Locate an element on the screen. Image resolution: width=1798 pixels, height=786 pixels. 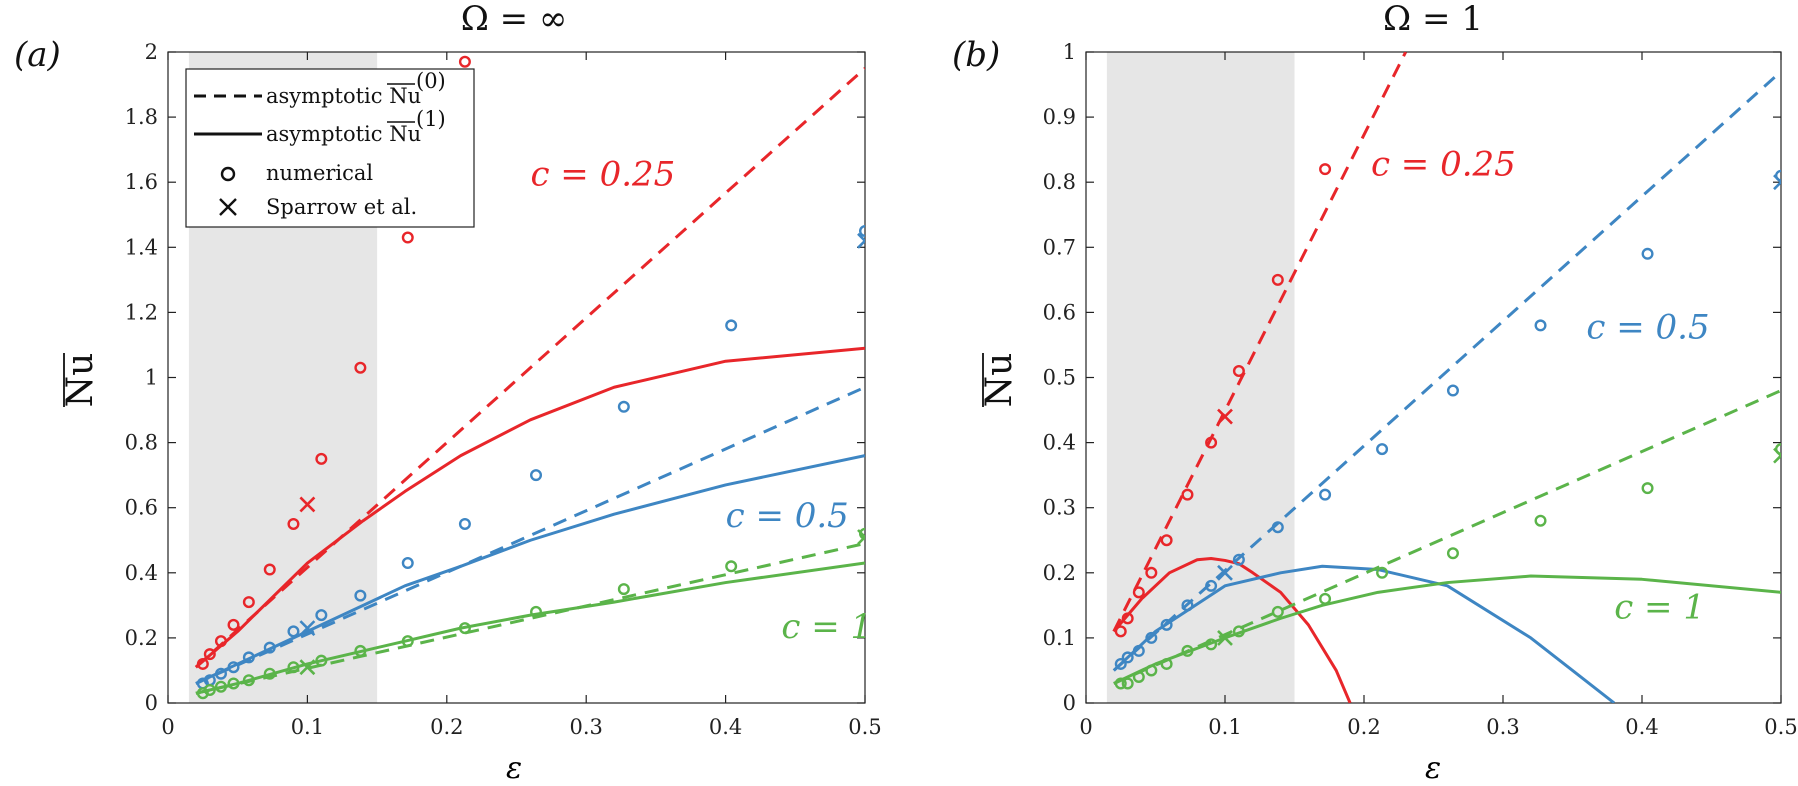
y-tick-label: 0.3 is located at coordinates (1059, 508).